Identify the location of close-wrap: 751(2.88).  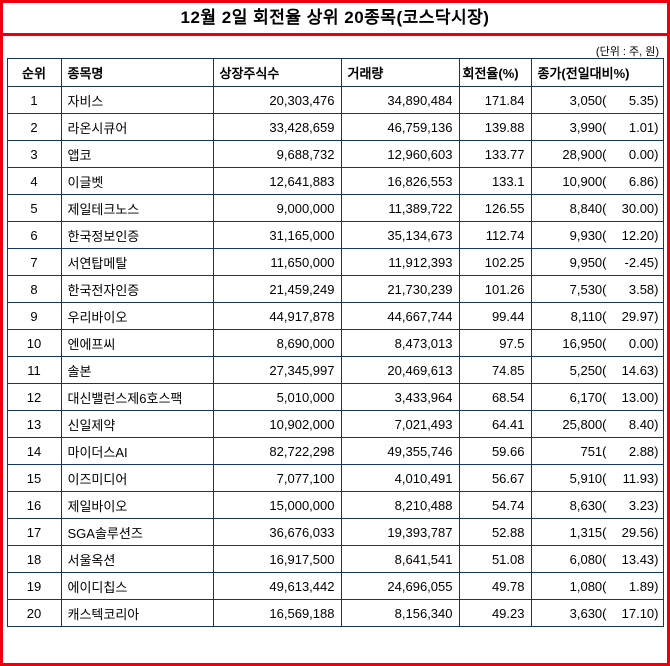
(598, 451).